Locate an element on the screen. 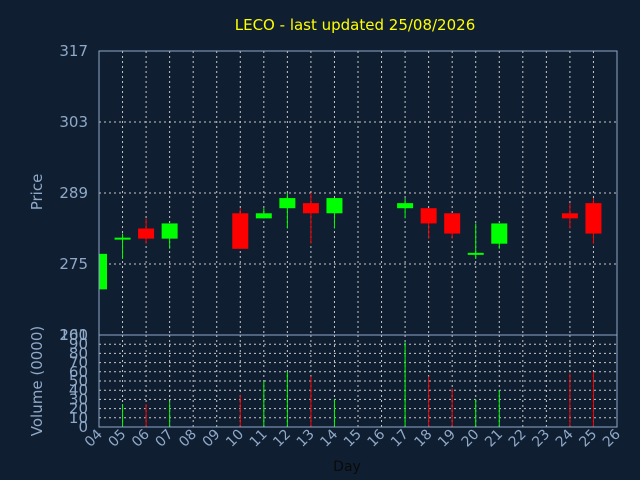  x-tick: 09 is located at coordinates (212, 439).